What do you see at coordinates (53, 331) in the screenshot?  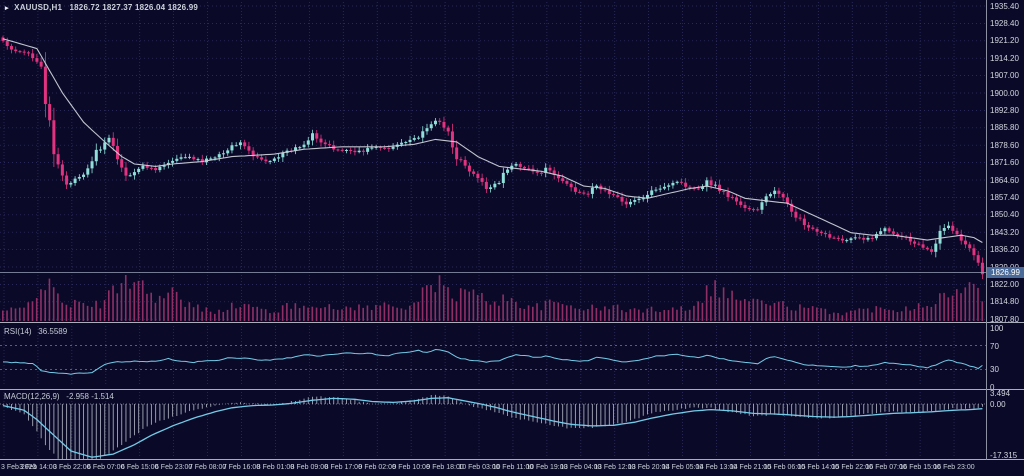 I see `rsi-value: 36.5589` at bounding box center [53, 331].